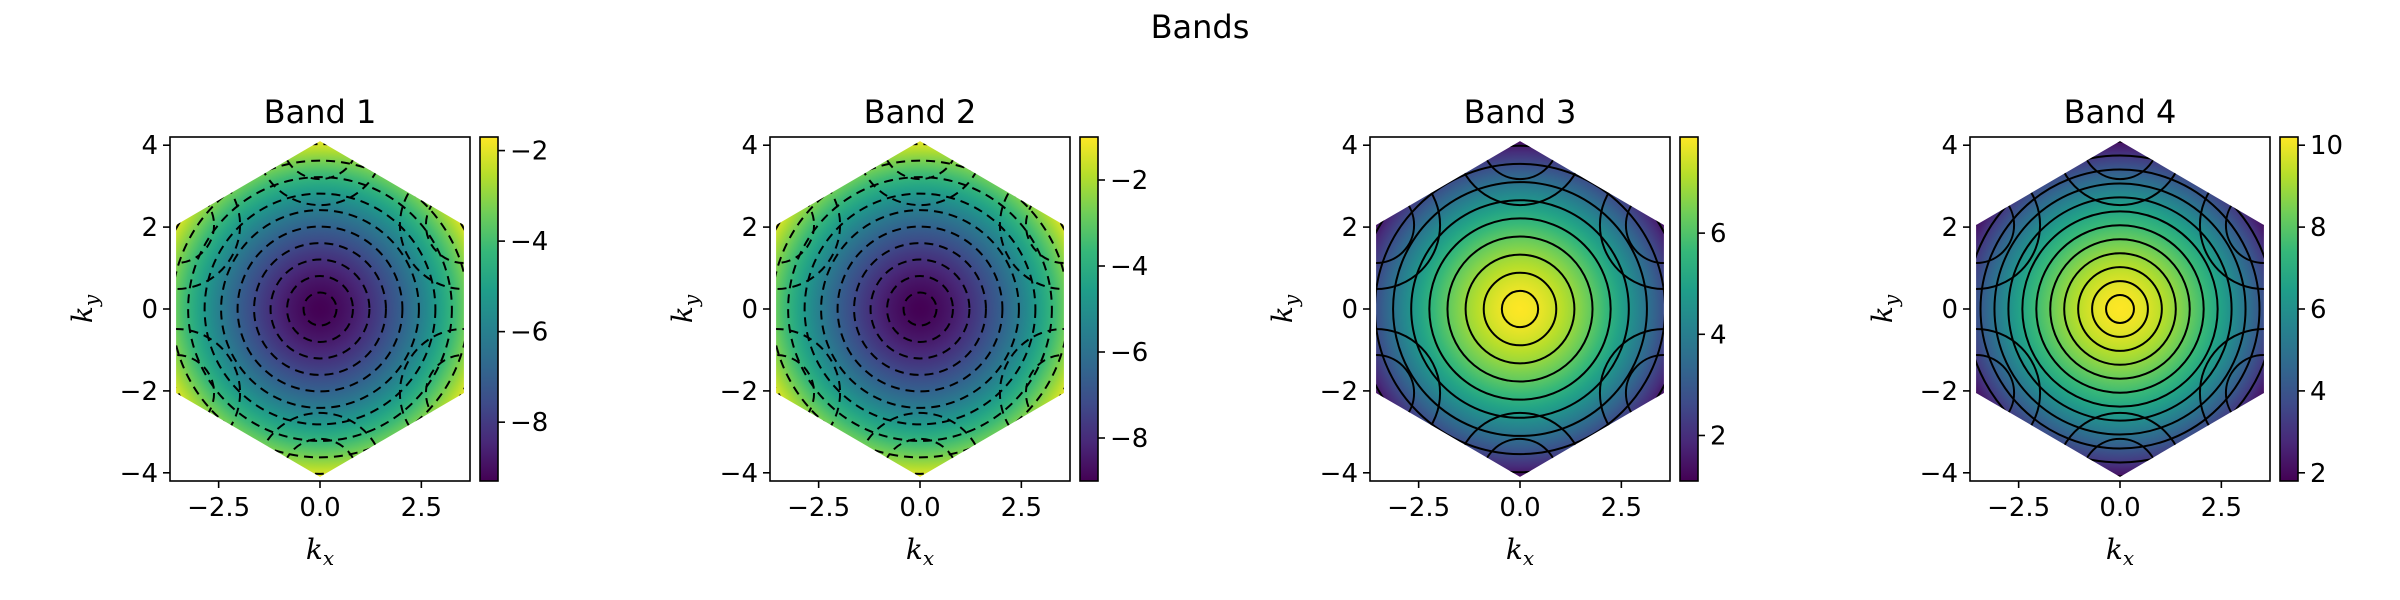 This screenshot has height=600, width=2400. I want to click on panel-title: Band 3, so click(1520, 112).